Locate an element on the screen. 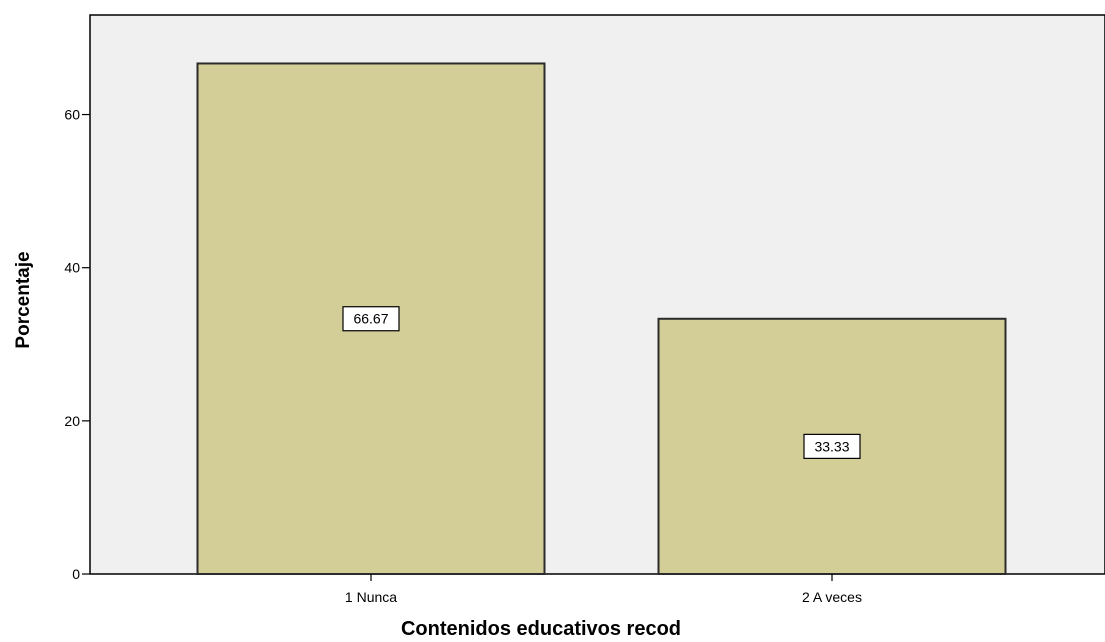 This screenshot has width=1105, height=642. y-tick-label-40: 40 is located at coordinates (72, 268).